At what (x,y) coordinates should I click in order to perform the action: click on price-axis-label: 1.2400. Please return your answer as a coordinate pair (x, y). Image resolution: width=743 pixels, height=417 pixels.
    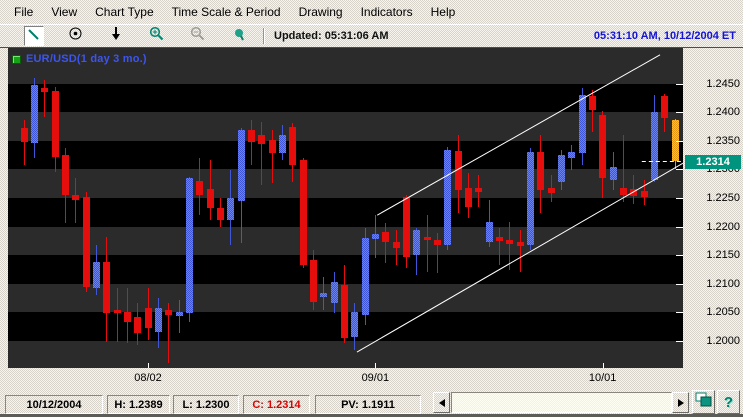
    Looking at the image, I should click on (723, 112).